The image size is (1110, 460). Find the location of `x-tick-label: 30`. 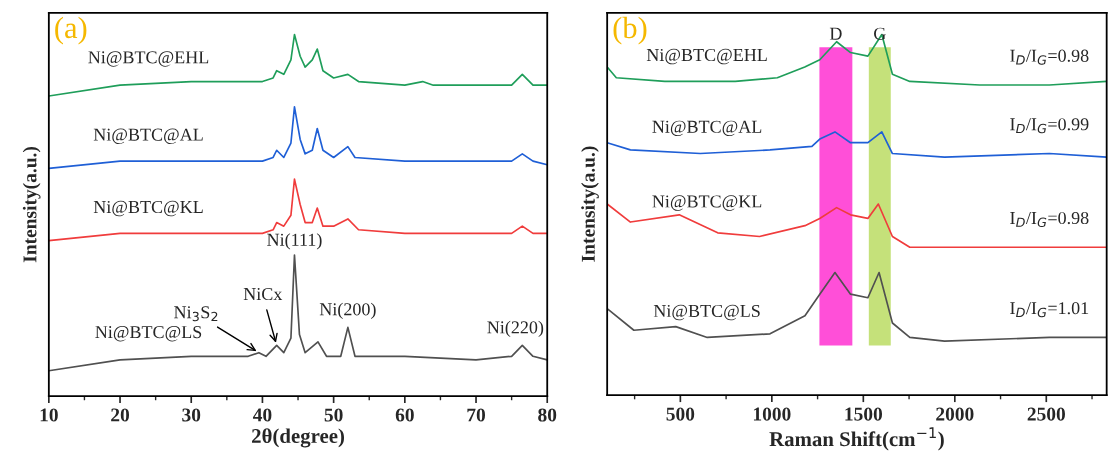

x-tick-label: 30 is located at coordinates (191, 415).